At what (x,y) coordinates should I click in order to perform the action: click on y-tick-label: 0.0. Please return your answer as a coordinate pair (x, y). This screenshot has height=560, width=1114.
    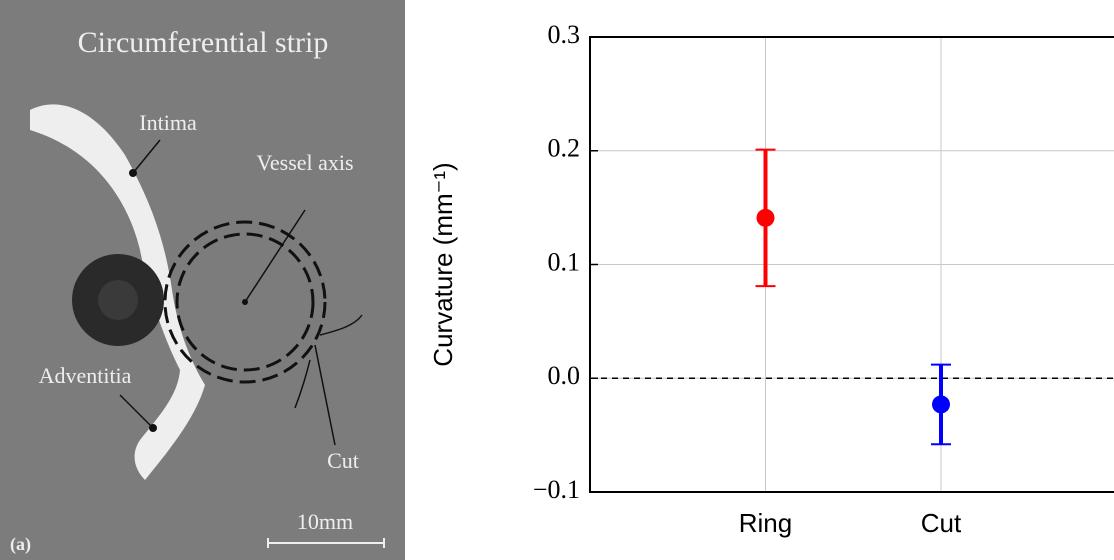
    Looking at the image, I should click on (564, 375).